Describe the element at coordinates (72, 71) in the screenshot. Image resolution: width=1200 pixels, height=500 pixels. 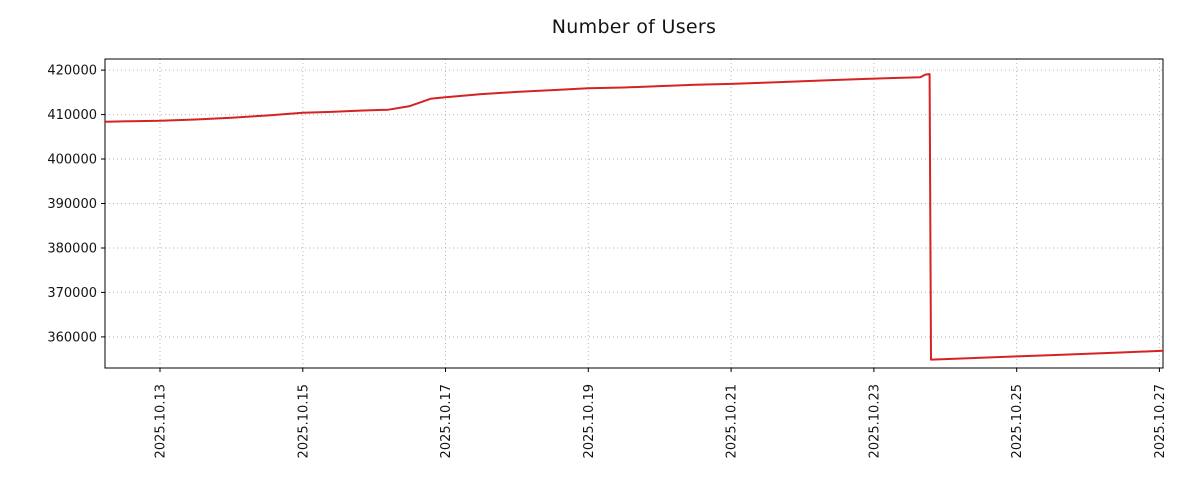
I see `y-tick-label: 420000` at that location.